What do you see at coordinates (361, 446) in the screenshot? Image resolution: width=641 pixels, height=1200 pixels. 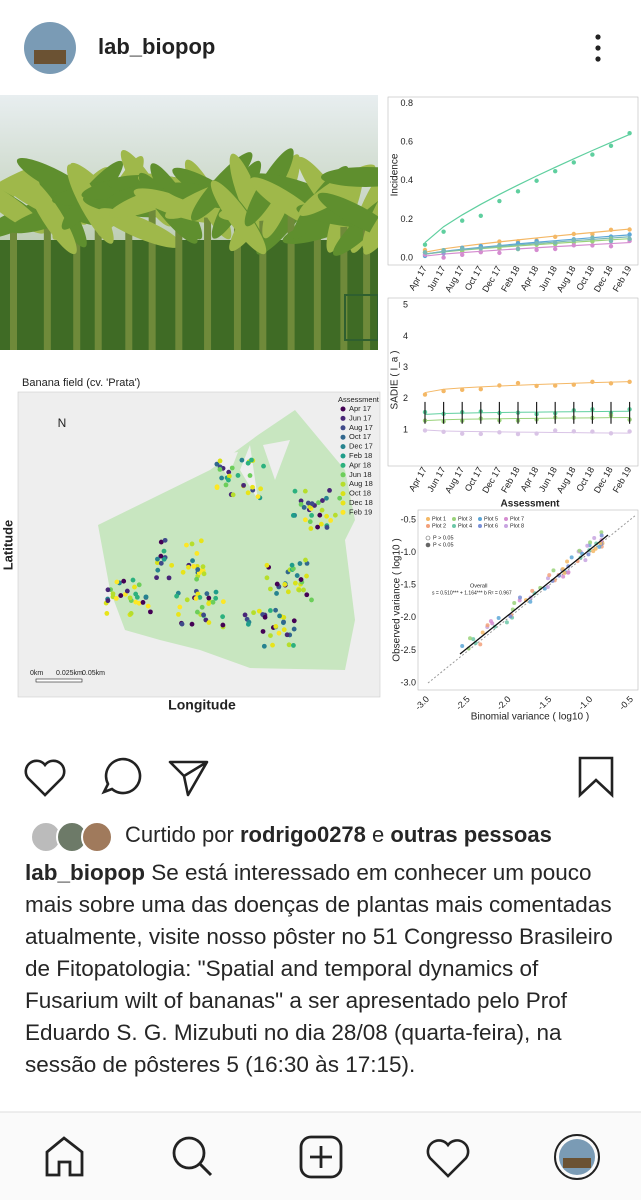 I see `legend-label: Dec 17` at bounding box center [361, 446].